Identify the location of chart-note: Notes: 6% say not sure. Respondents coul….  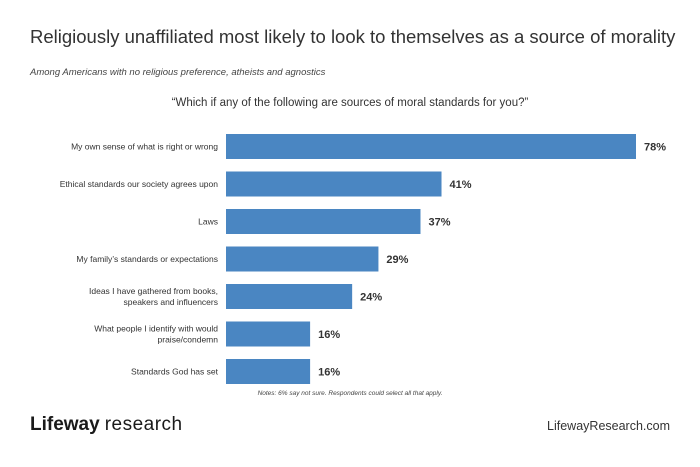
(350, 393).